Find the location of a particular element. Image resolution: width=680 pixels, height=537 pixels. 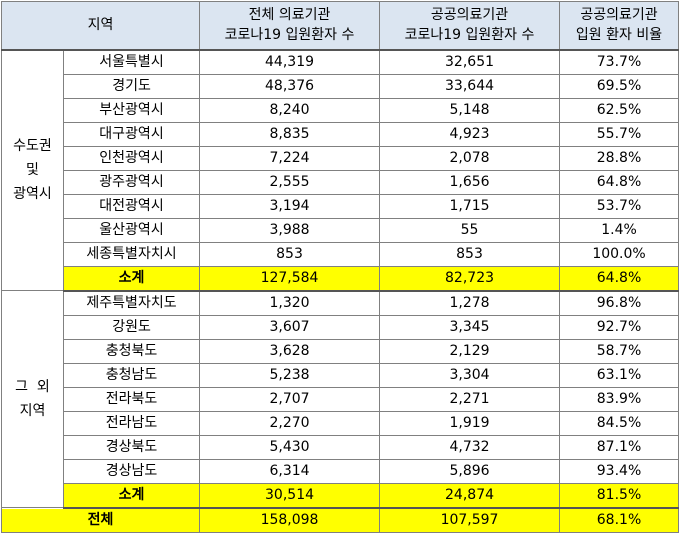

table-row: 경상북도 5,430 4,732 87.1% is located at coordinates (341, 447).